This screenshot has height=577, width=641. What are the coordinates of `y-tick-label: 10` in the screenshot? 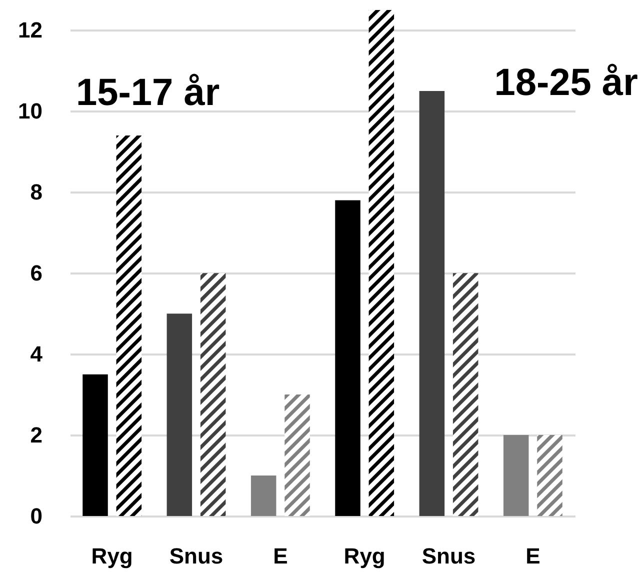 It's located at (30, 111).